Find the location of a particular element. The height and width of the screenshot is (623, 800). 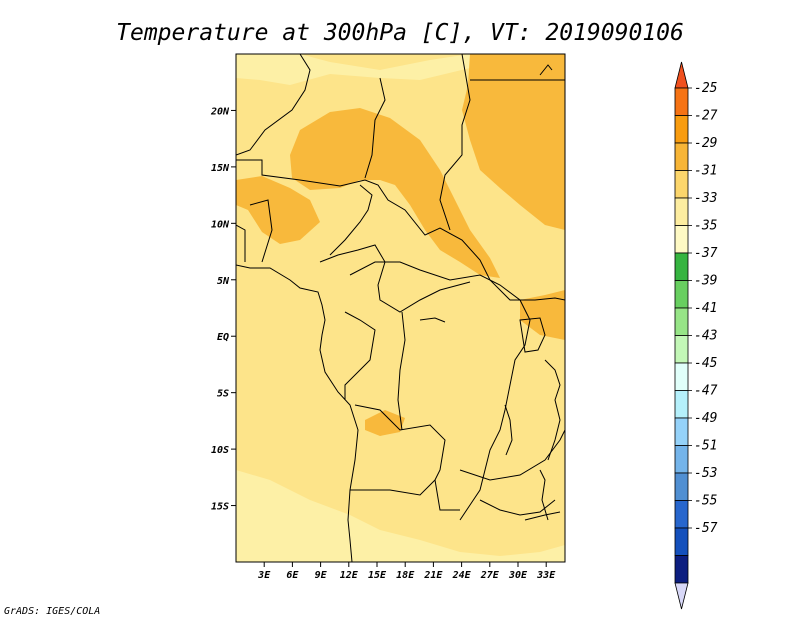

credit-text: GrADS: IGES/COLA is located at coordinates (52, 611).